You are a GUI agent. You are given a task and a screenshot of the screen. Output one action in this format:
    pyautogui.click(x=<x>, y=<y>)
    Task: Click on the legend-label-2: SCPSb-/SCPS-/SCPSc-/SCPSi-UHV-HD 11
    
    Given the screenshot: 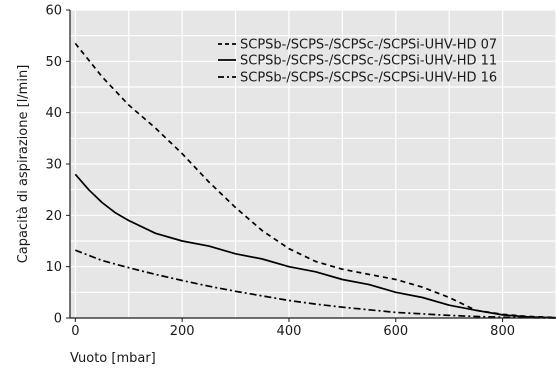 What is the action you would take?
    pyautogui.click(x=368, y=61)
    